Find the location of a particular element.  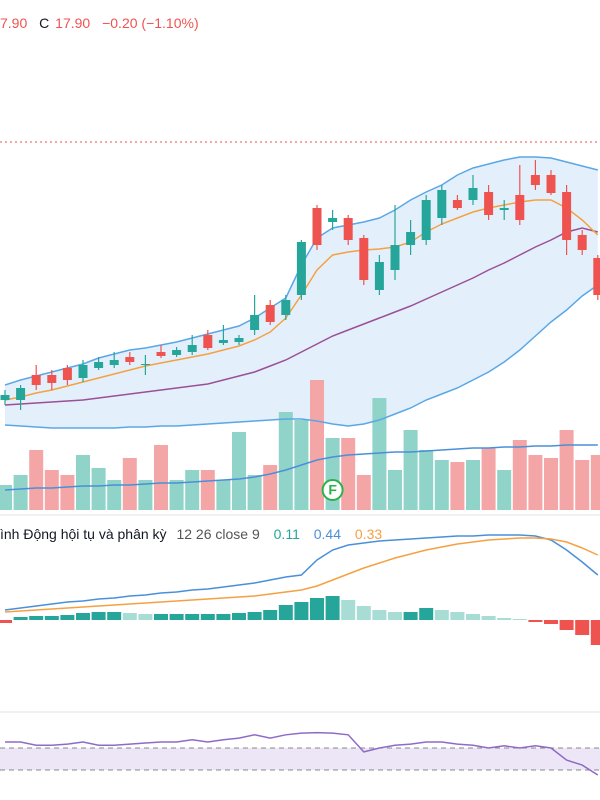

volume-ma is located at coordinates (301, 467).